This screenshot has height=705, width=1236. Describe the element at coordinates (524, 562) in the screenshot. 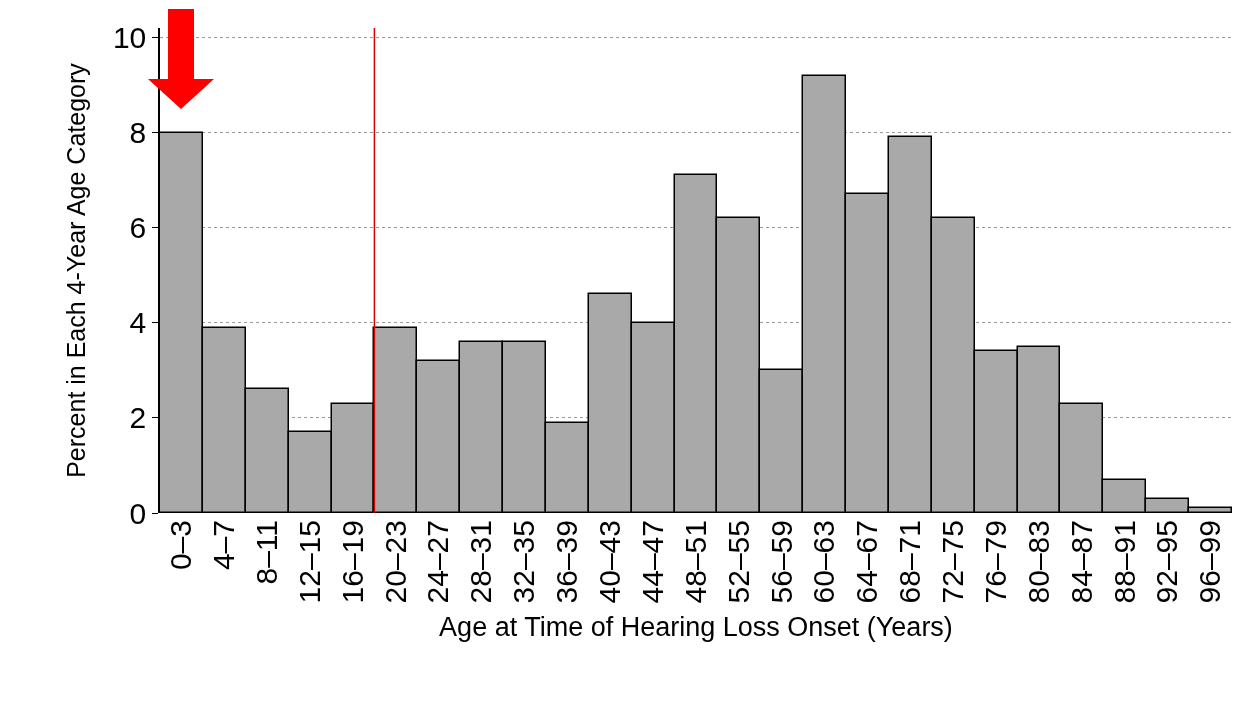

I see `x-tick-label: 32–35` at that location.